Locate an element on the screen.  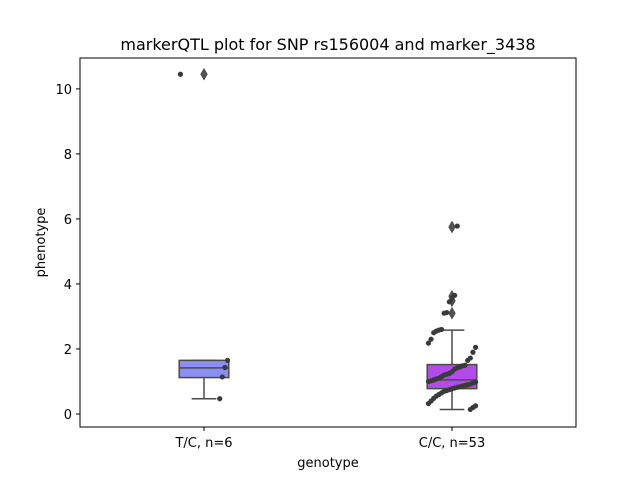
x-axis-label: genotype is located at coordinates (327, 463).